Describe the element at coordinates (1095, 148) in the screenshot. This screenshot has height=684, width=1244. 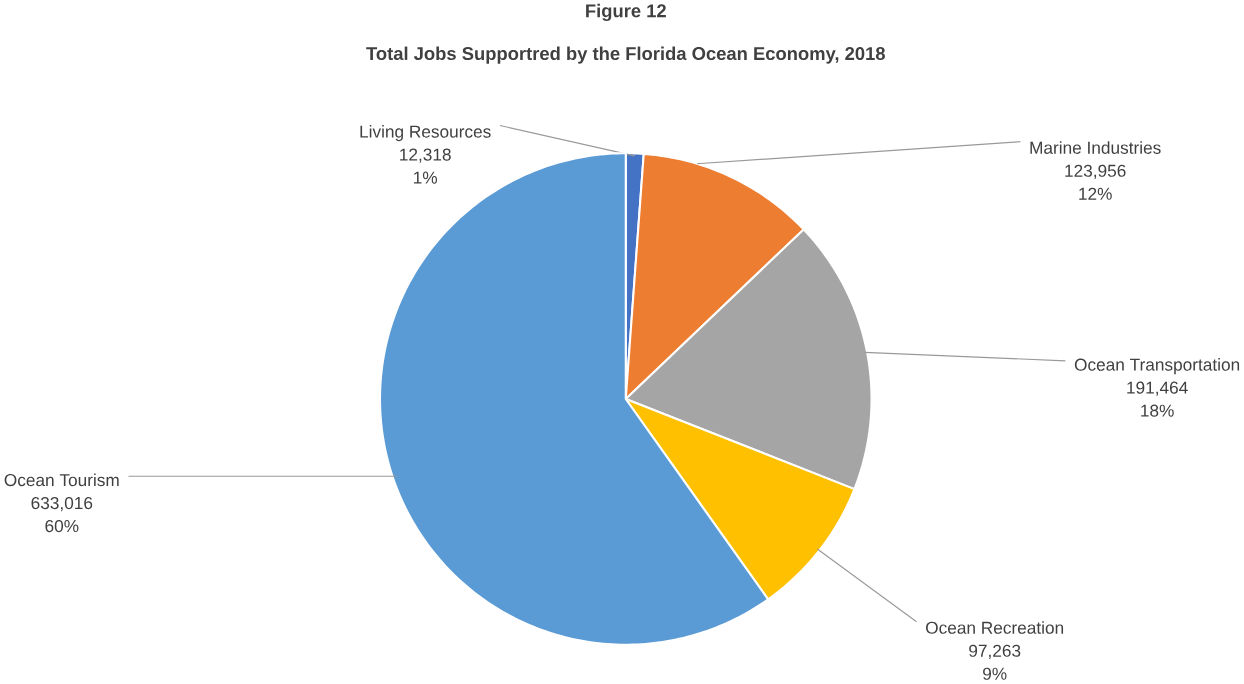
I see `slice-label: Marine Industries` at that location.